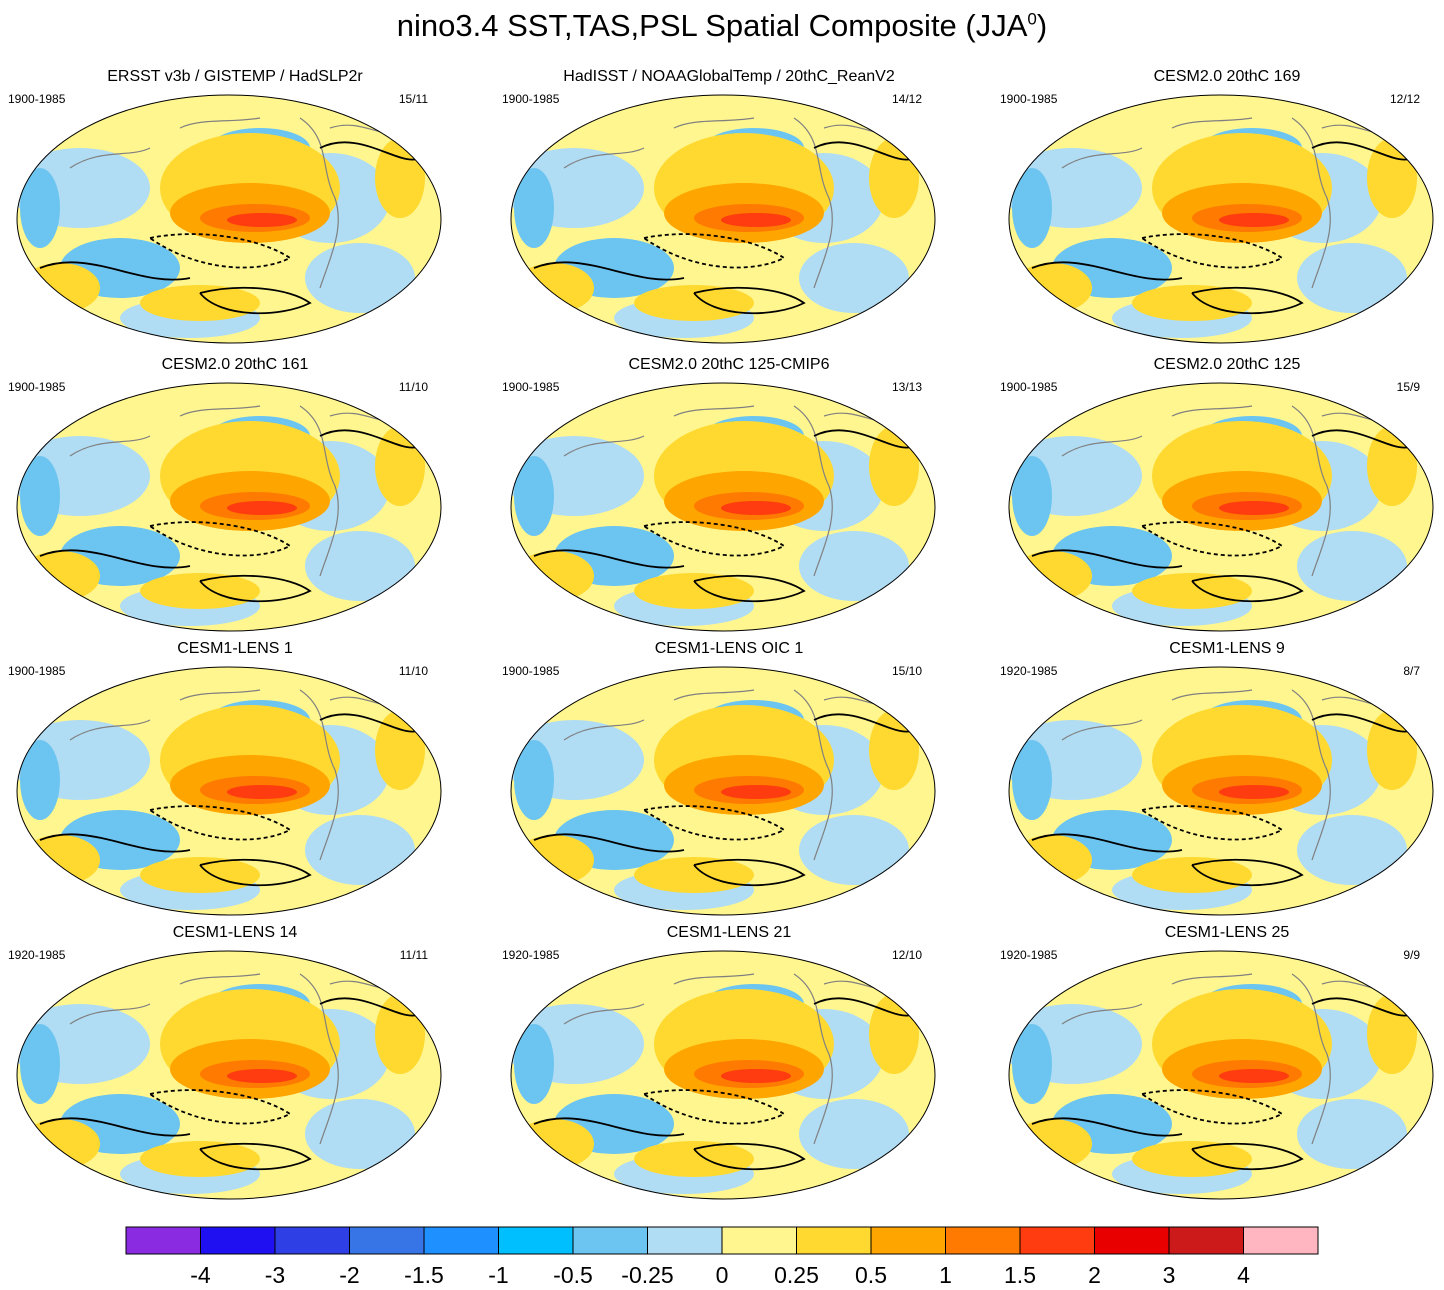 Image resolution: width=1444 pixels, height=1290 pixels. What do you see at coordinates (1094, 1275) in the screenshot?
I see `colorbar-tick-label: 2` at bounding box center [1094, 1275].